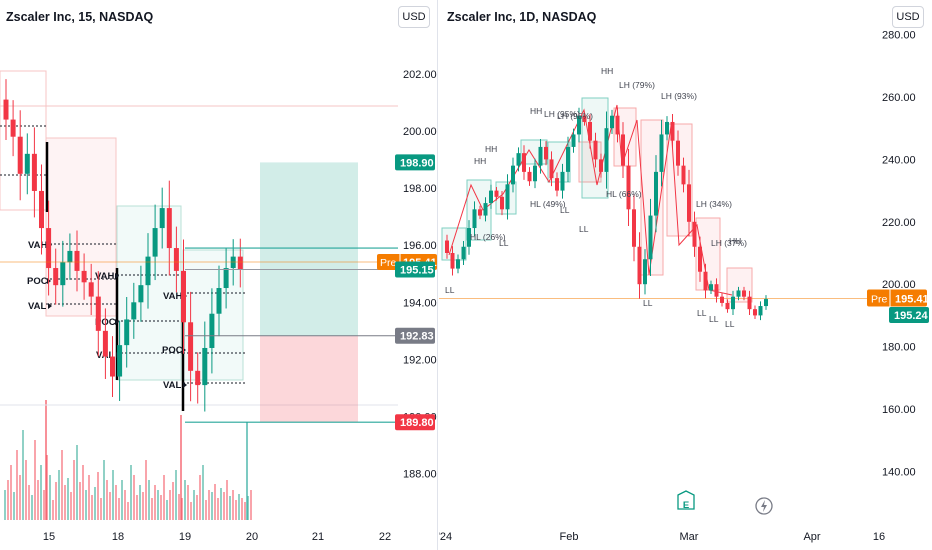  Describe the element at coordinates (415, 269) in the screenshot. I see `last-tag-bg` at that location.